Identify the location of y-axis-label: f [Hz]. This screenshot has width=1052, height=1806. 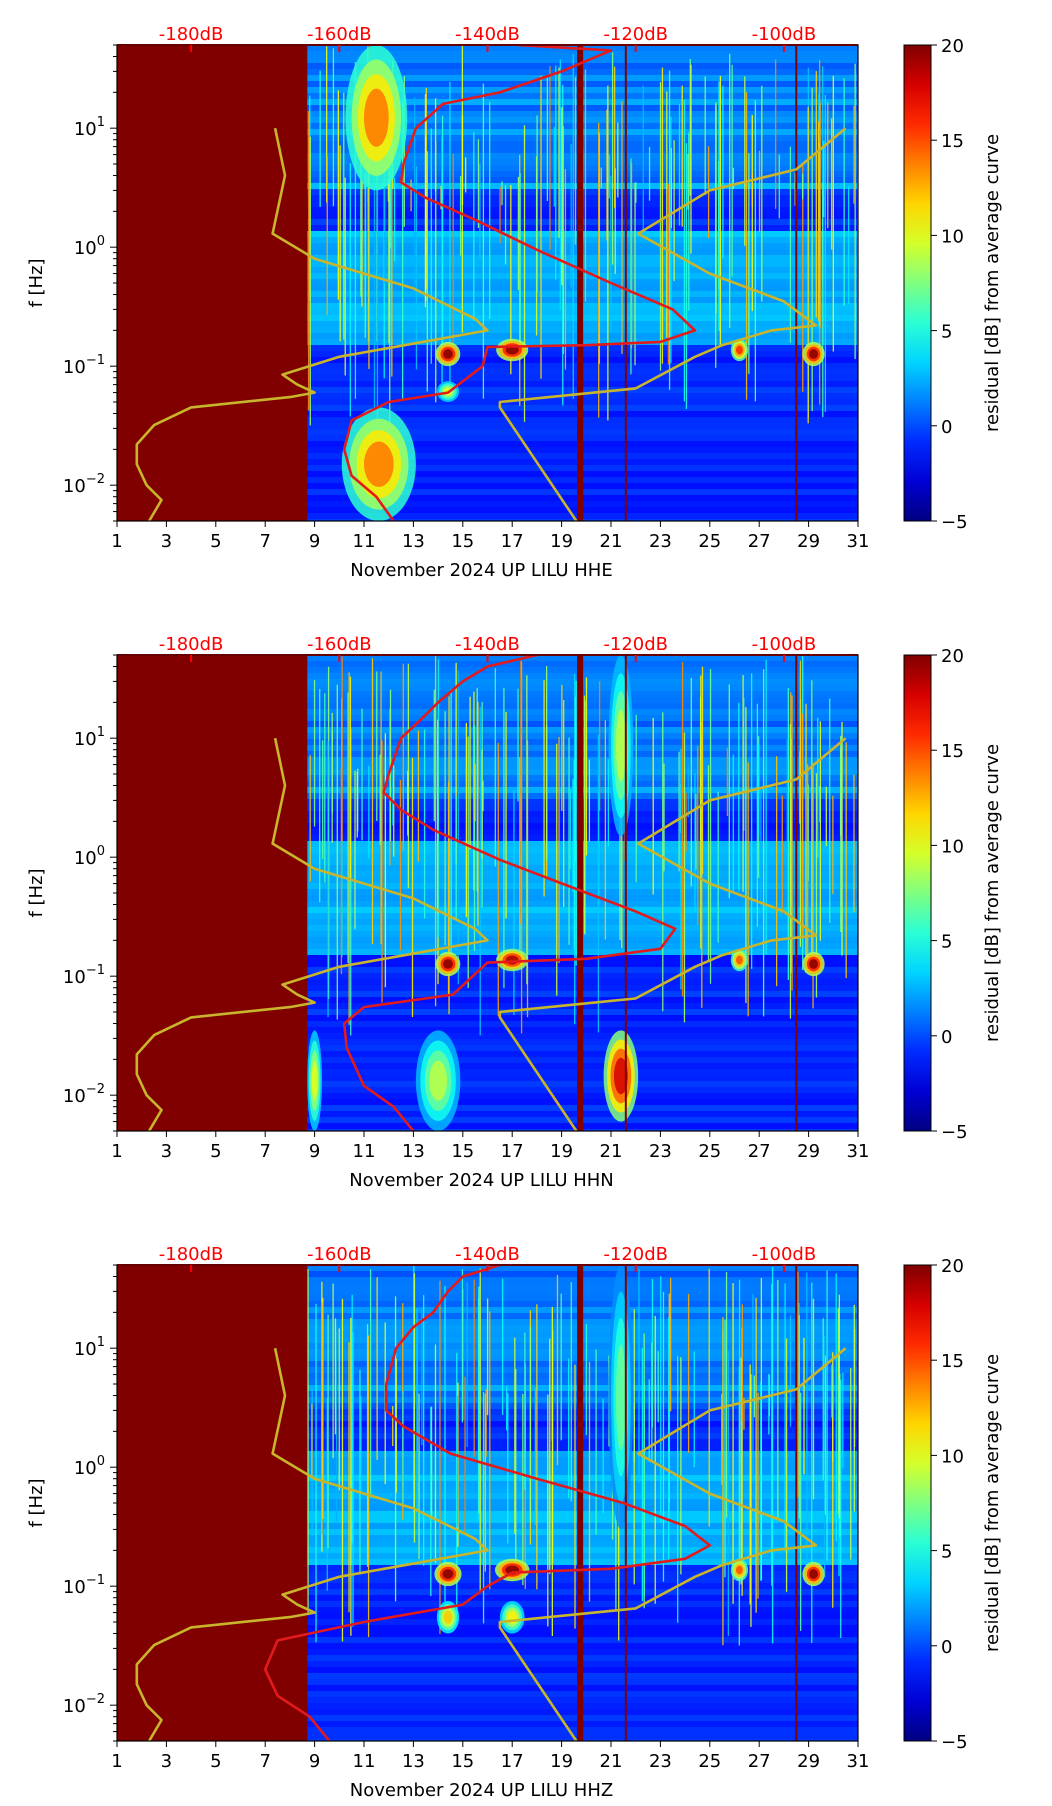
(36, 1502).